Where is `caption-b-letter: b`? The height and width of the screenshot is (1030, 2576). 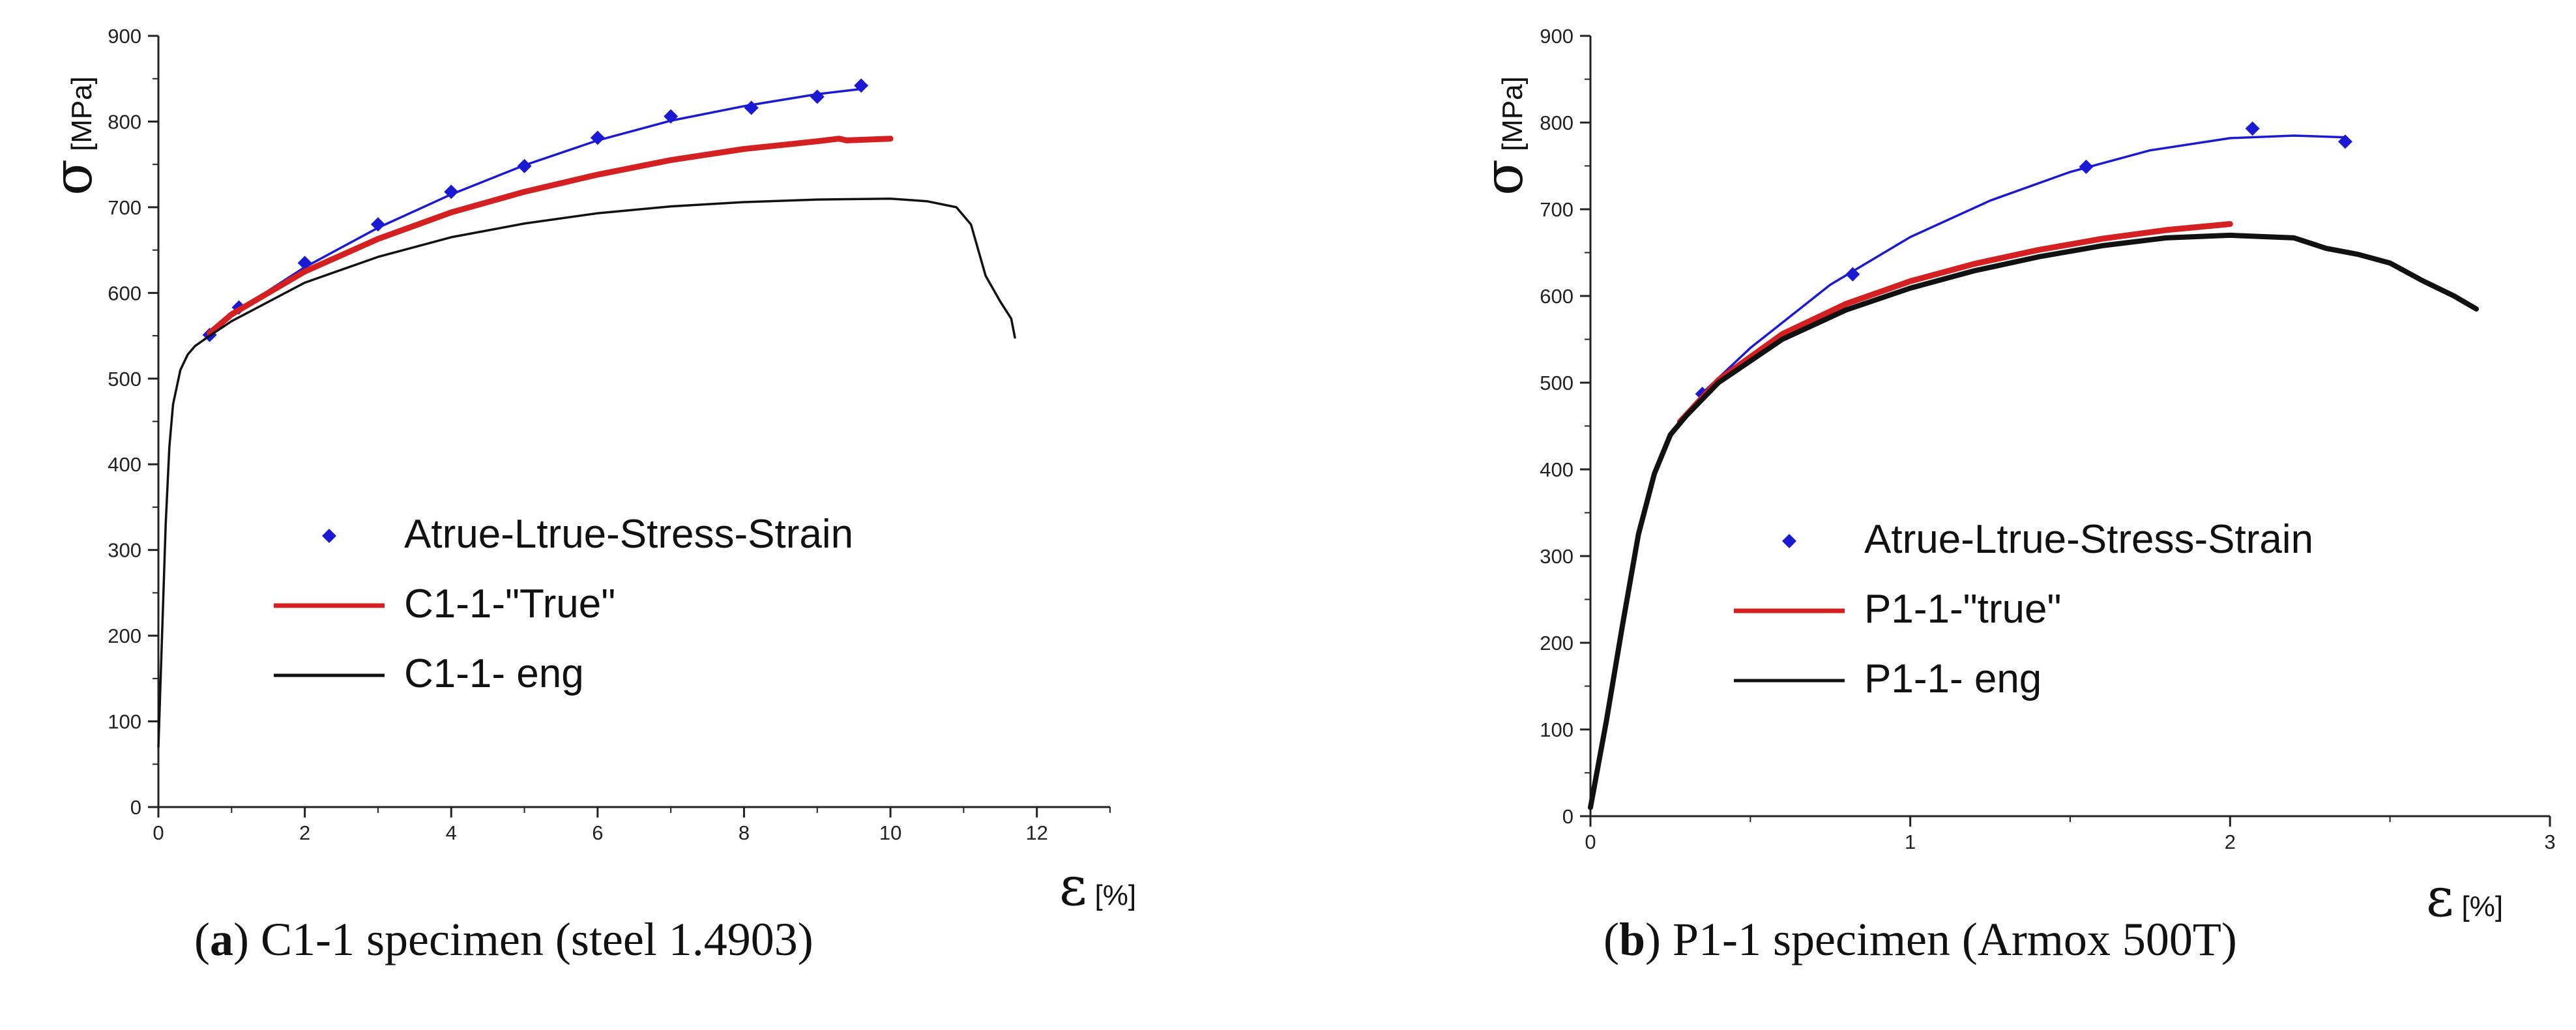
caption-b-letter: b is located at coordinates (1632, 939).